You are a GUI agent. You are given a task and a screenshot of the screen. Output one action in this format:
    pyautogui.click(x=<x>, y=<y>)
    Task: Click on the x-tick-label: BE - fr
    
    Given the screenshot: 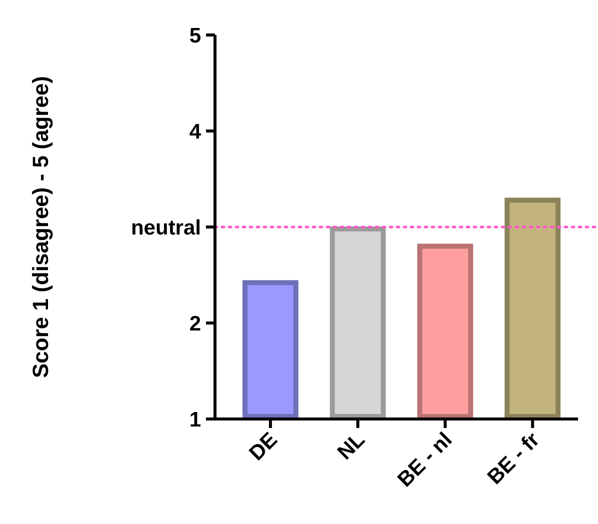 What is the action you would take?
    pyautogui.click(x=513, y=459)
    